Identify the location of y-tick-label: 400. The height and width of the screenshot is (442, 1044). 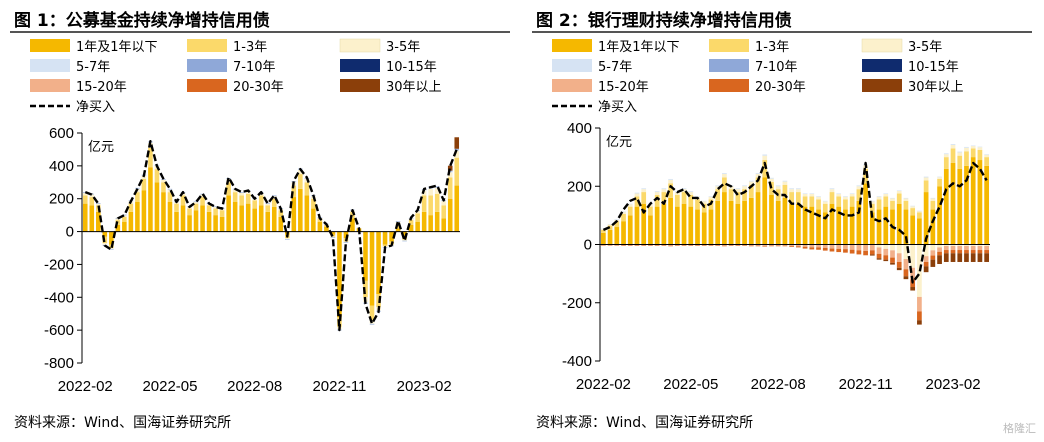
(579, 128).